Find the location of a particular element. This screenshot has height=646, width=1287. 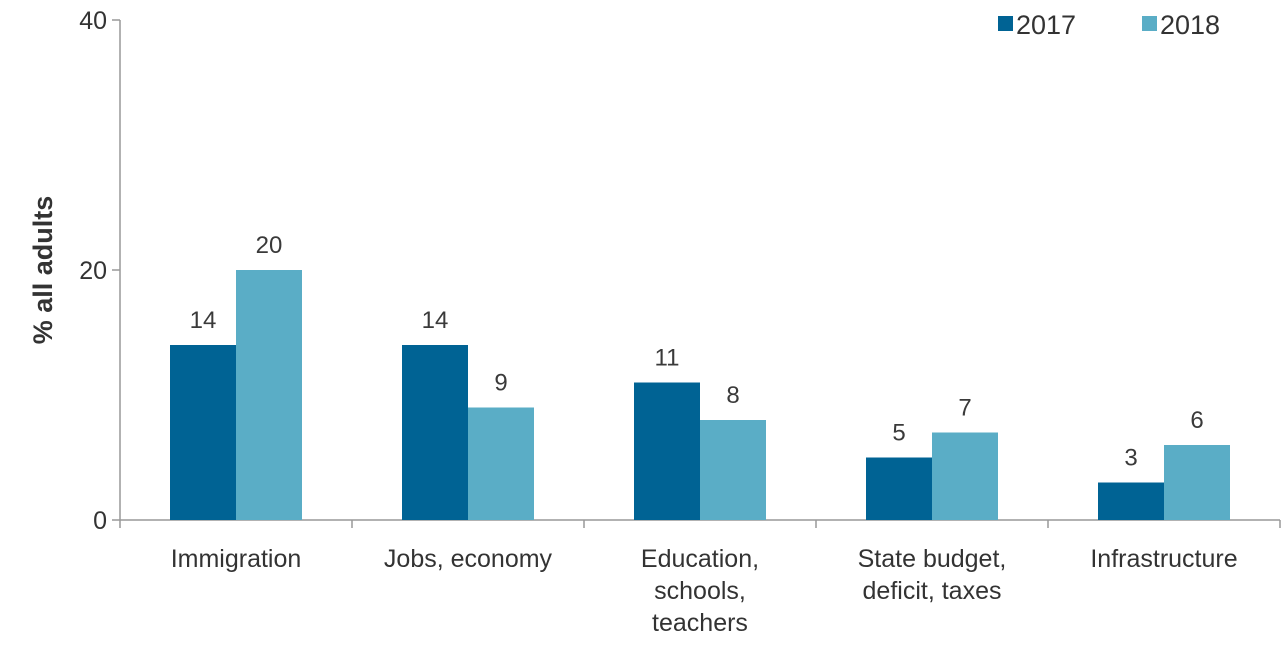

x-tick-label-line: schools, is located at coordinates (700, 591).